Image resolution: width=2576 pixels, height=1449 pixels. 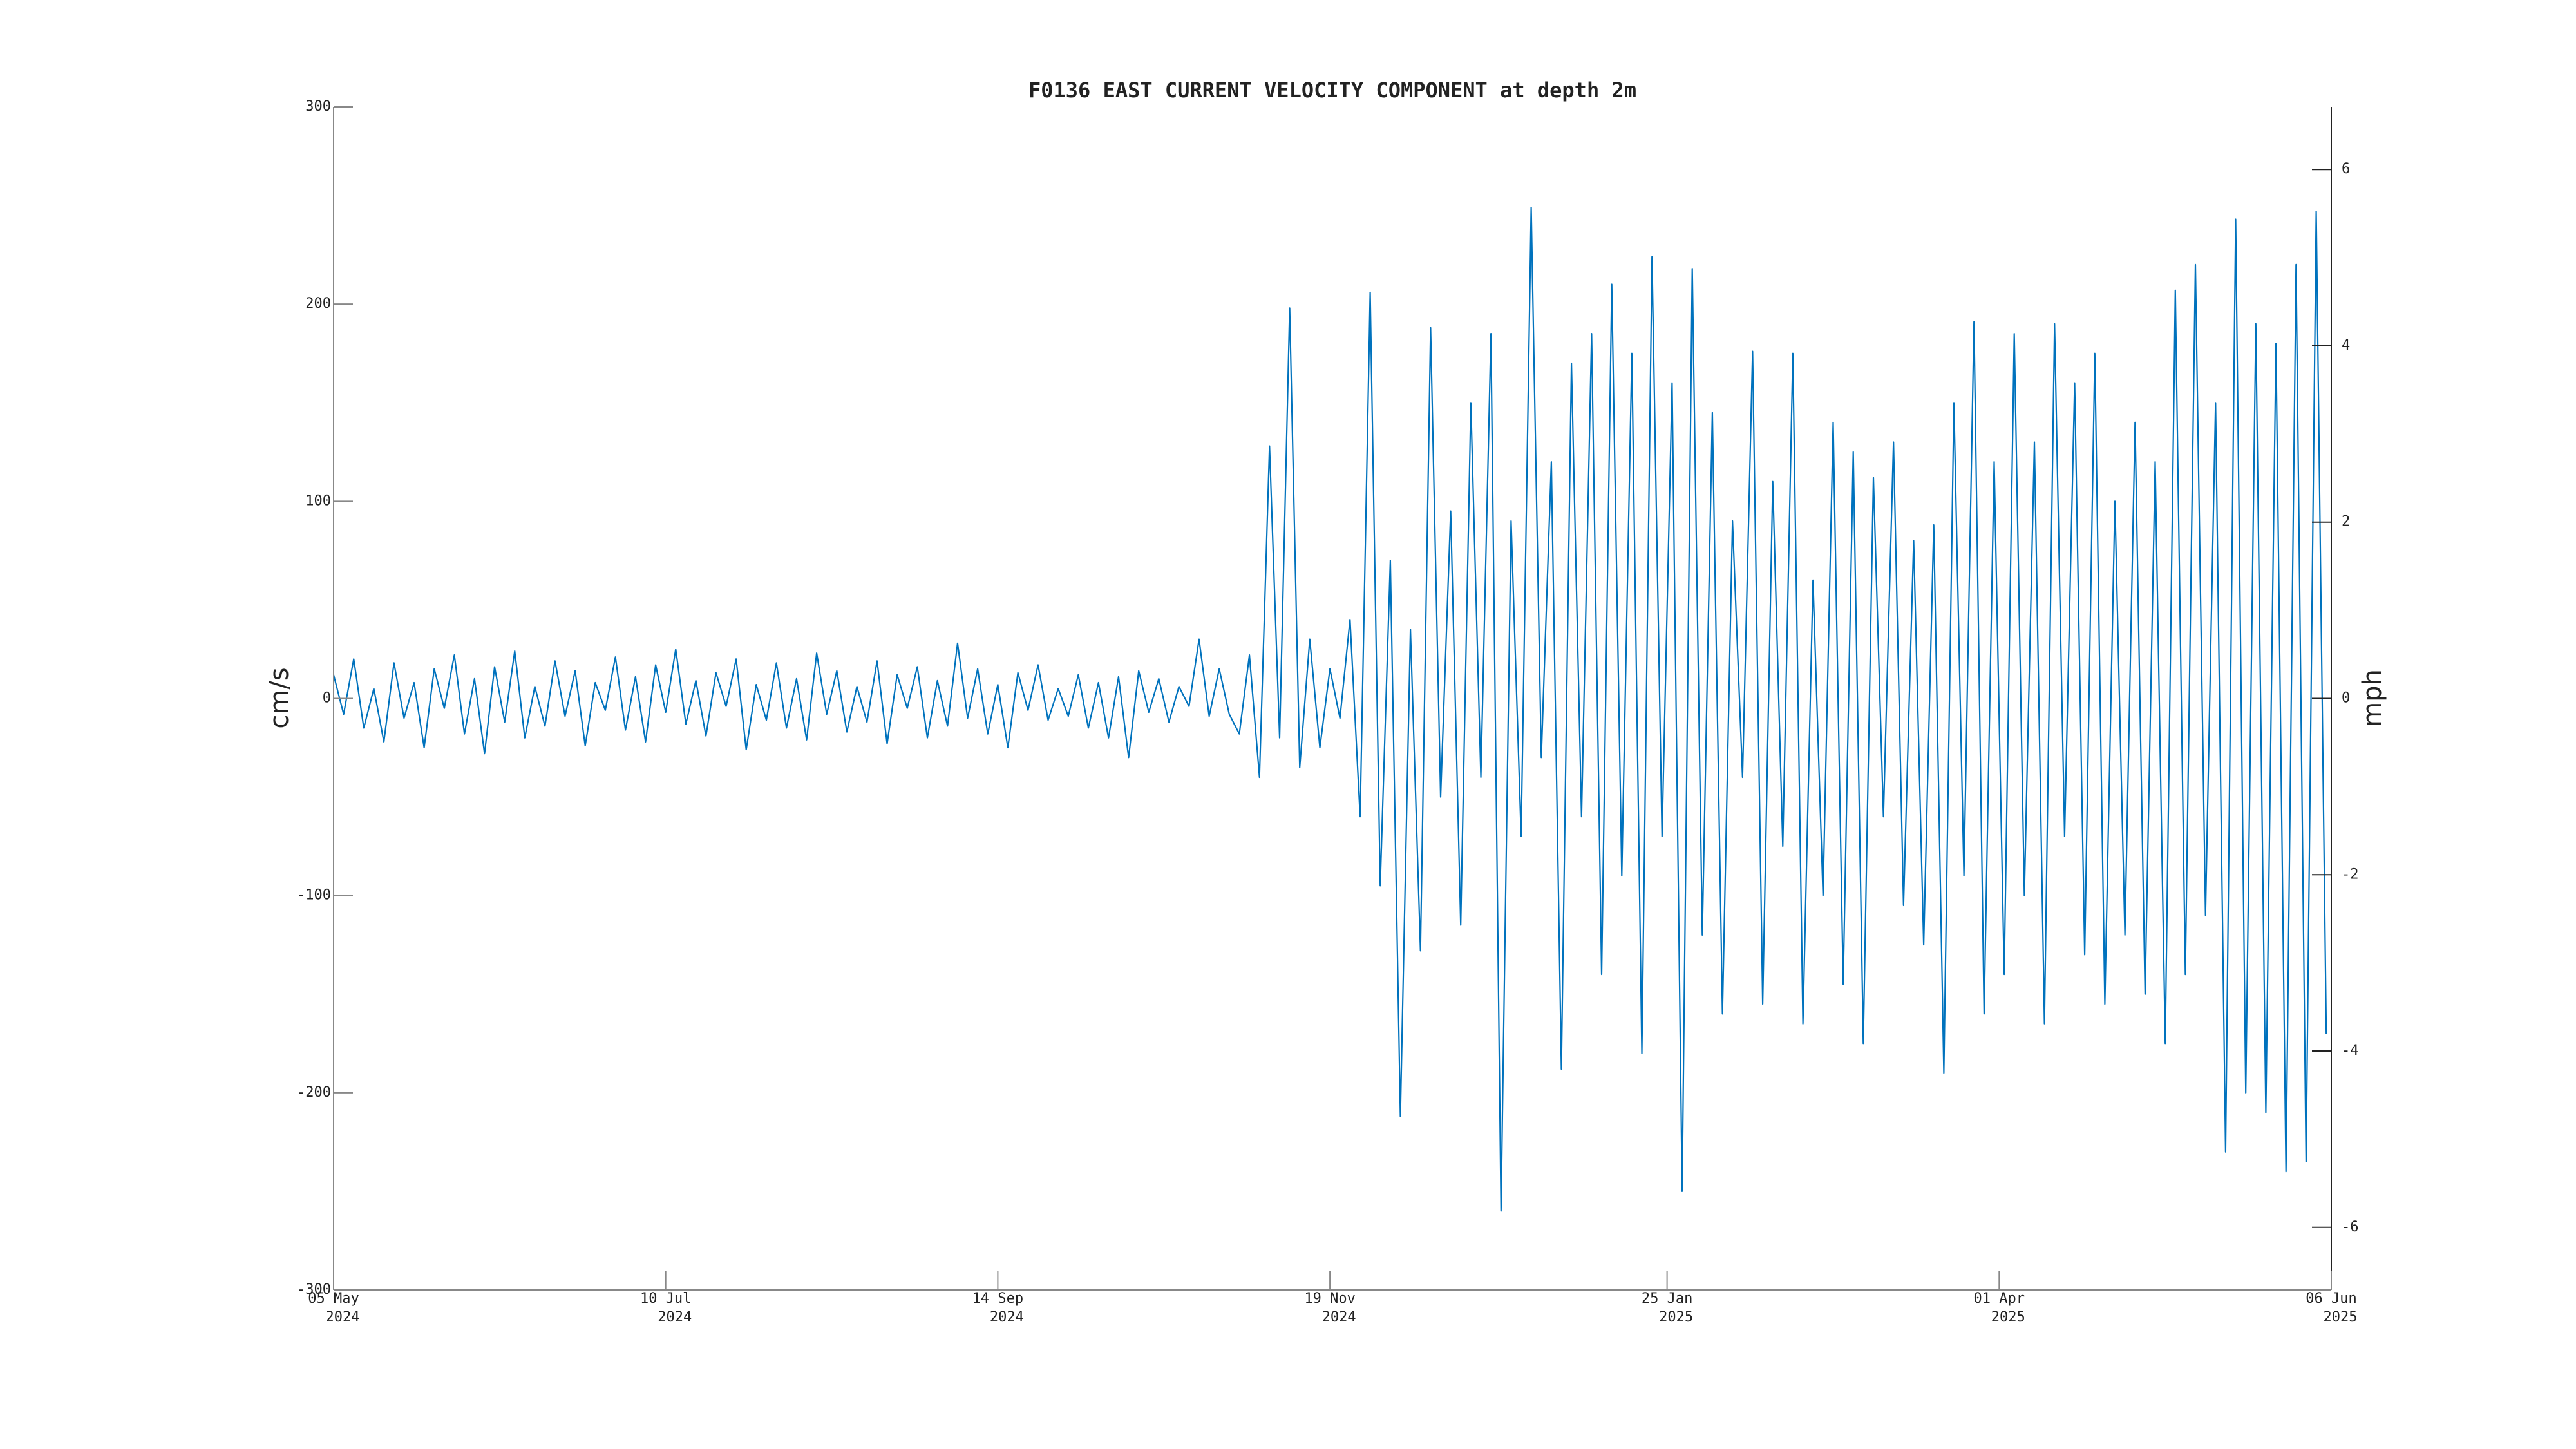 I want to click on x-tick-label: 05 May 2024, so click(x=334, y=1308).